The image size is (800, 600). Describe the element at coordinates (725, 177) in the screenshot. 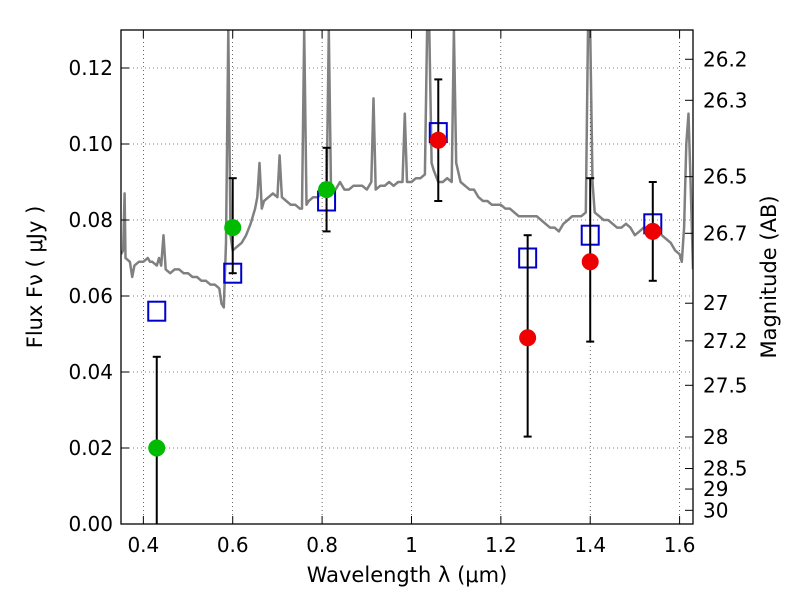

I see `y2-tick-label: 26.5` at that location.